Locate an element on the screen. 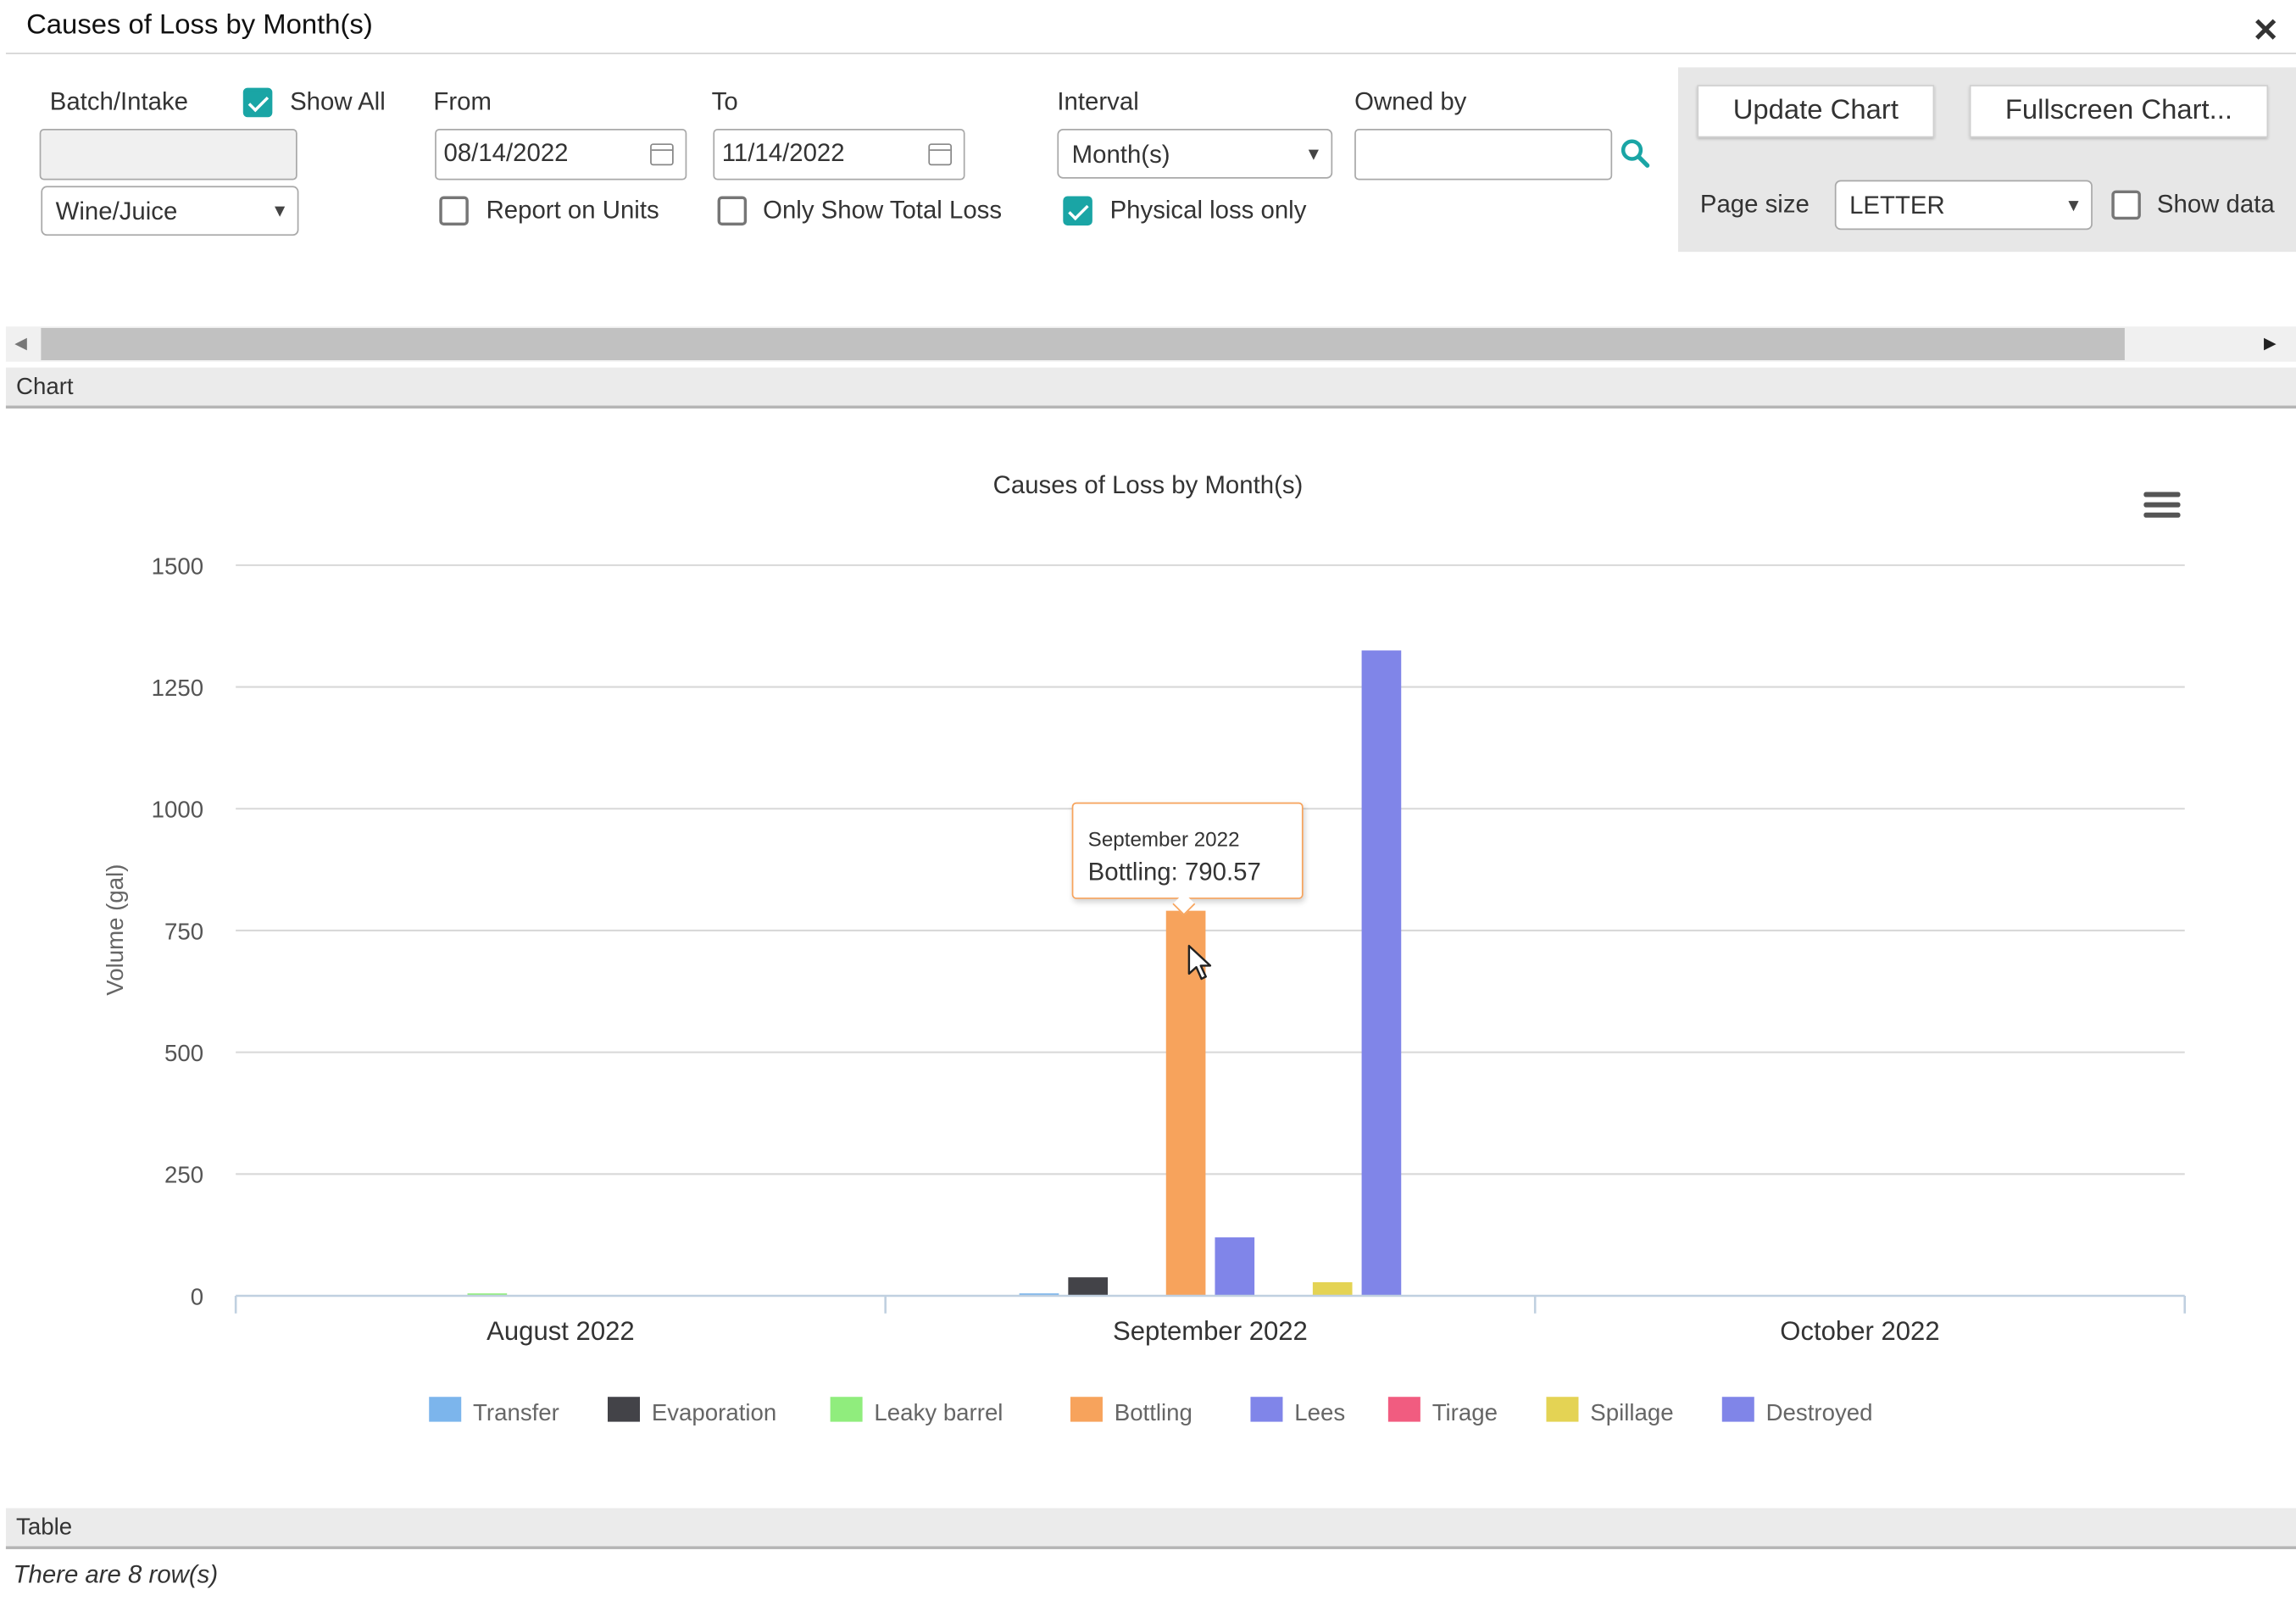 This screenshot has width=2296, height=1606. bar-evaporation is located at coordinates (1089, 1287).